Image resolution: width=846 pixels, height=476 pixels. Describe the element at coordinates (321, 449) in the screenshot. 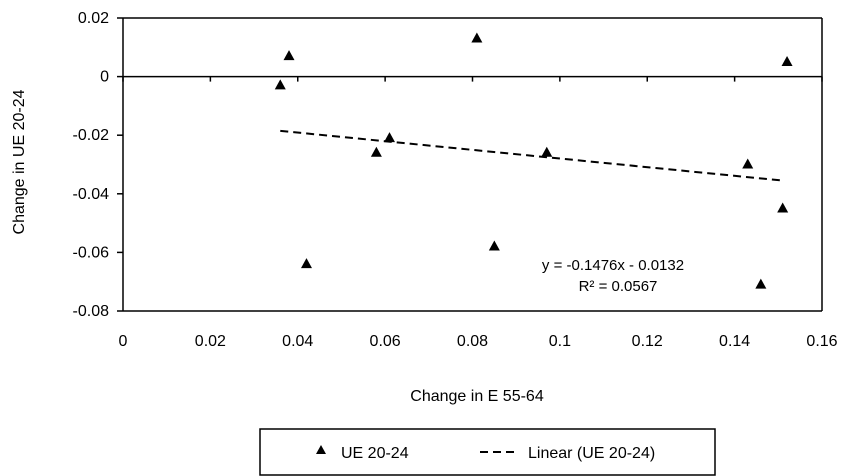

I see `legend-triangle-marker` at that location.